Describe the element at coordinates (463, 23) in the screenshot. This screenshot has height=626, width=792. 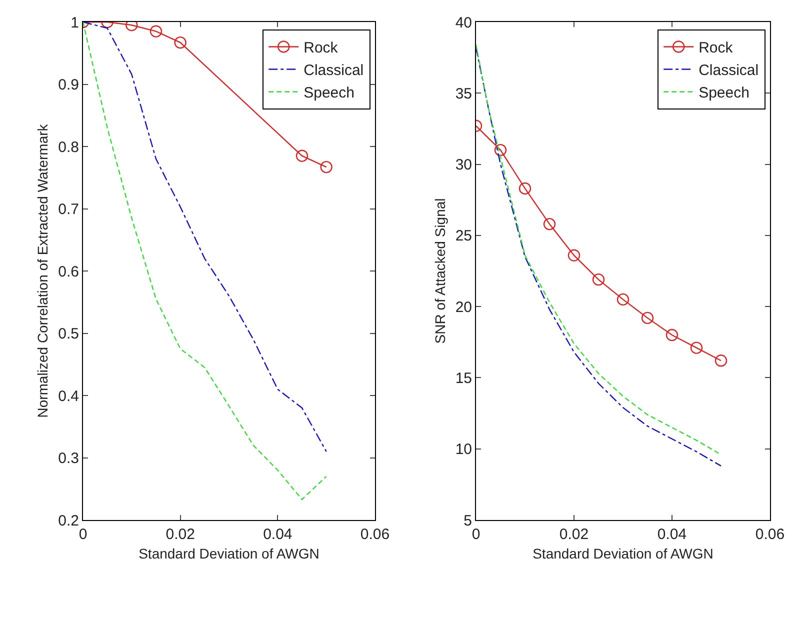
I see `y-tick-label: 40` at that location.